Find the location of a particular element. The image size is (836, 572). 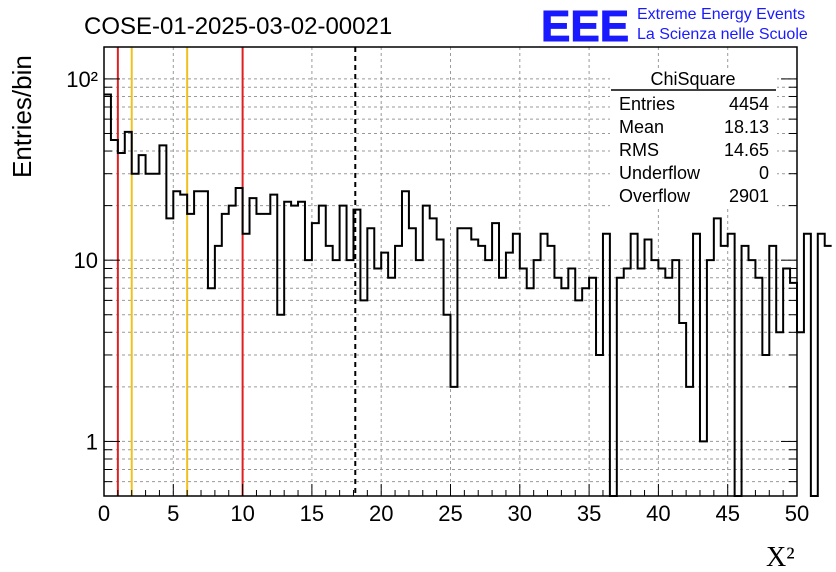

x-tick-label: 40 is located at coordinates (658, 513).